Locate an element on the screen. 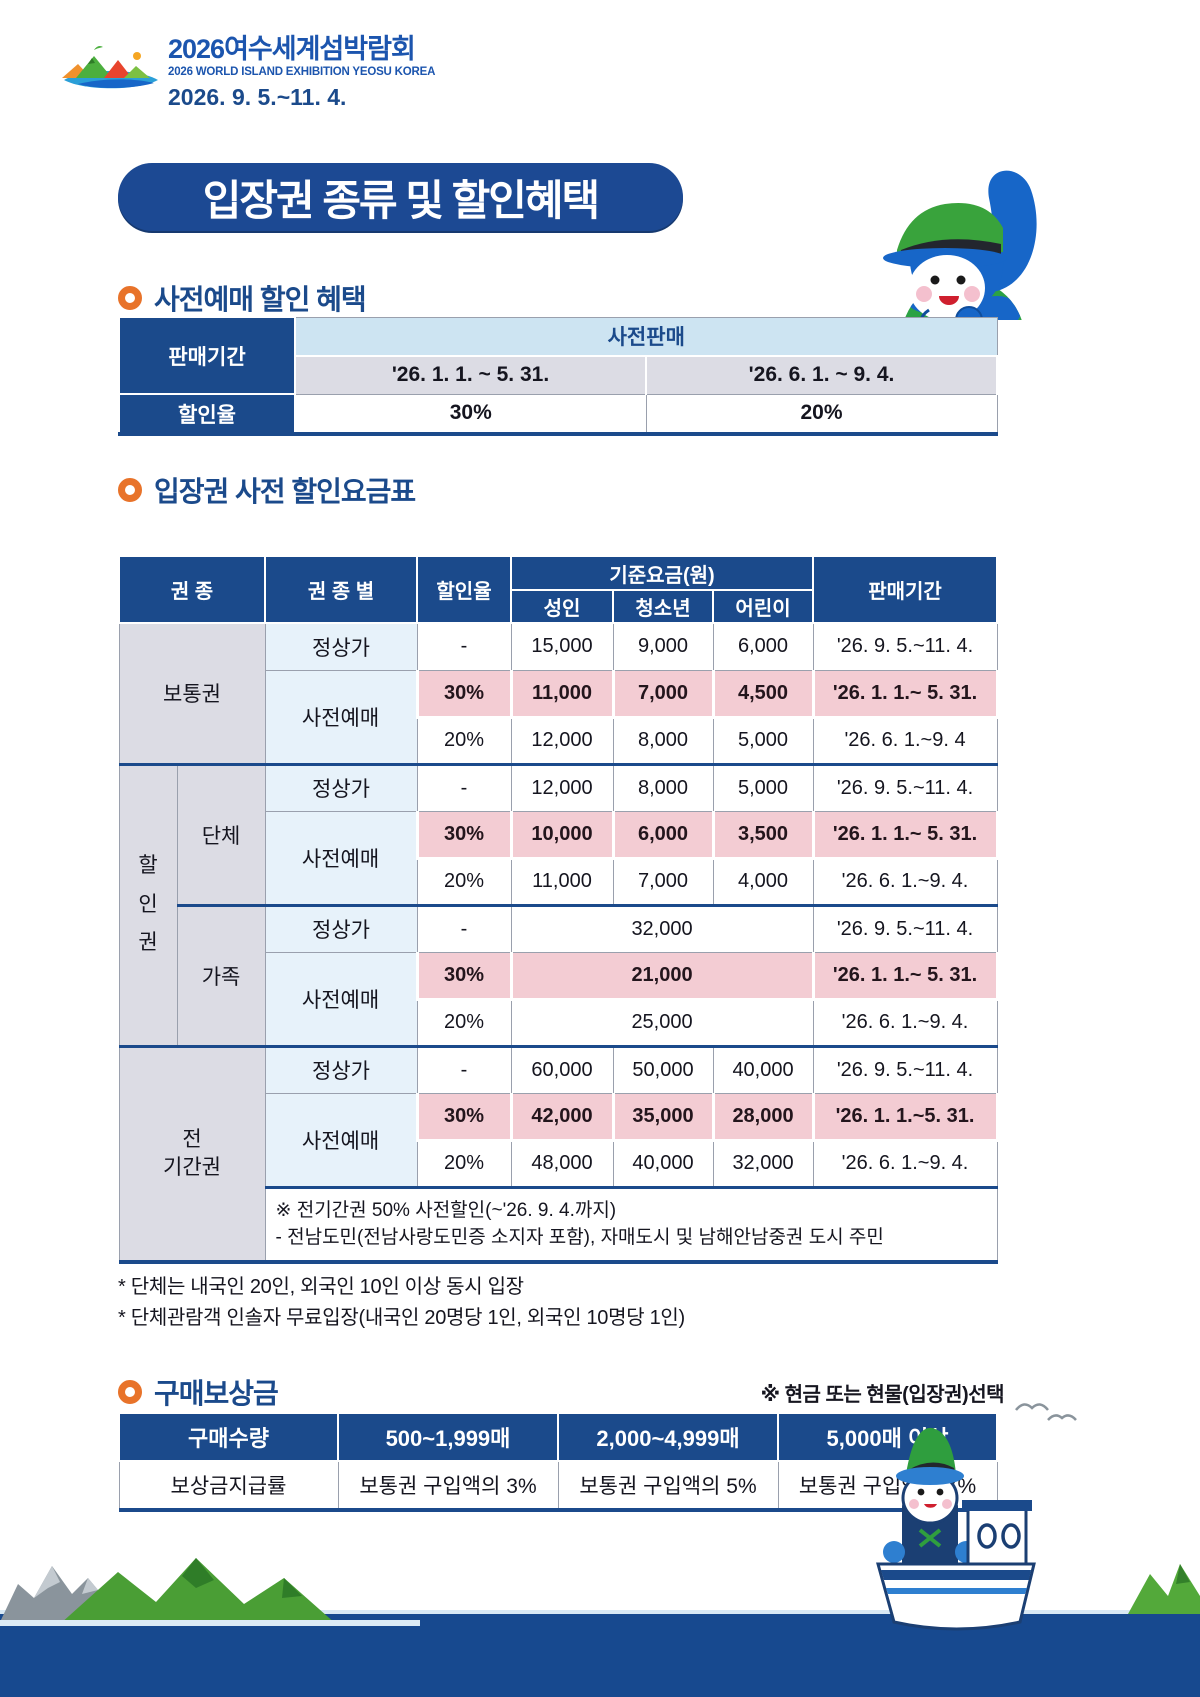  boat-mascot-illustration is located at coordinates (956, 1529).